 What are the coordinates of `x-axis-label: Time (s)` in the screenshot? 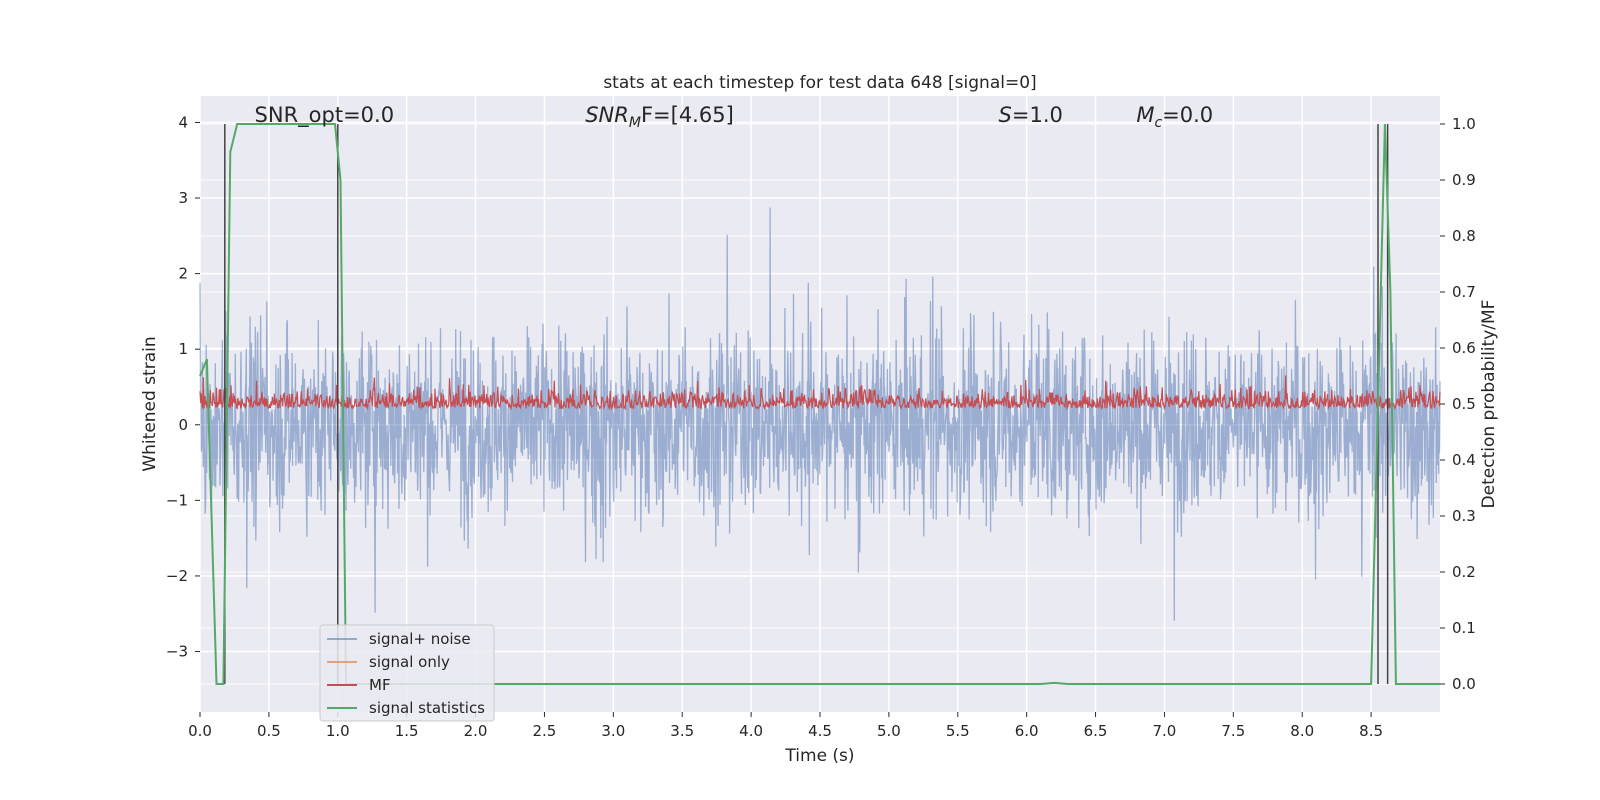 It's located at (819, 756).